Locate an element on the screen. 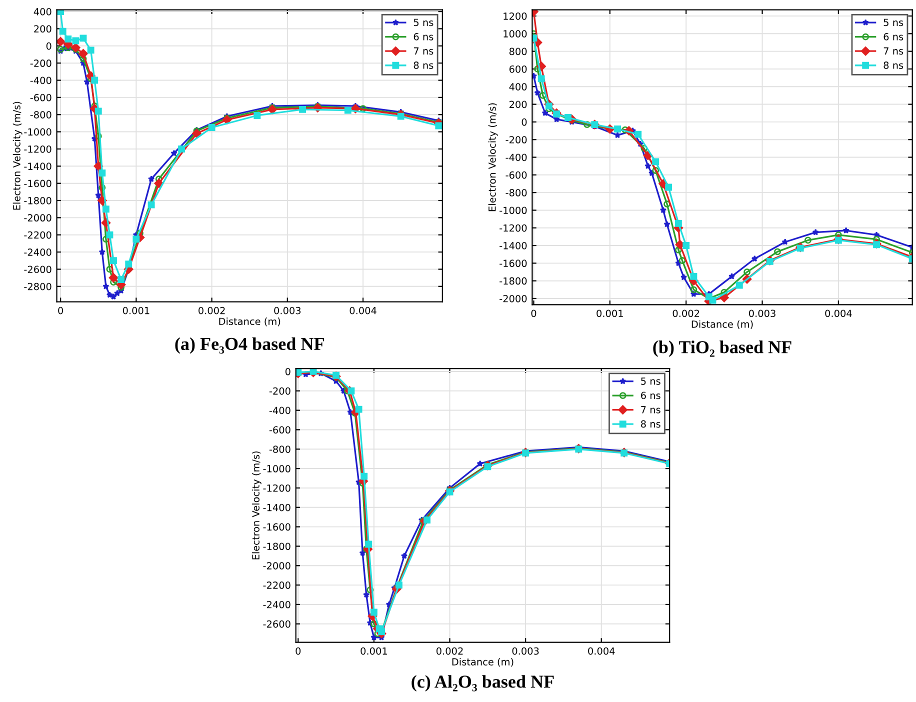 This screenshot has width=916, height=702. y-tick-label: 600 is located at coordinates (518, 69).